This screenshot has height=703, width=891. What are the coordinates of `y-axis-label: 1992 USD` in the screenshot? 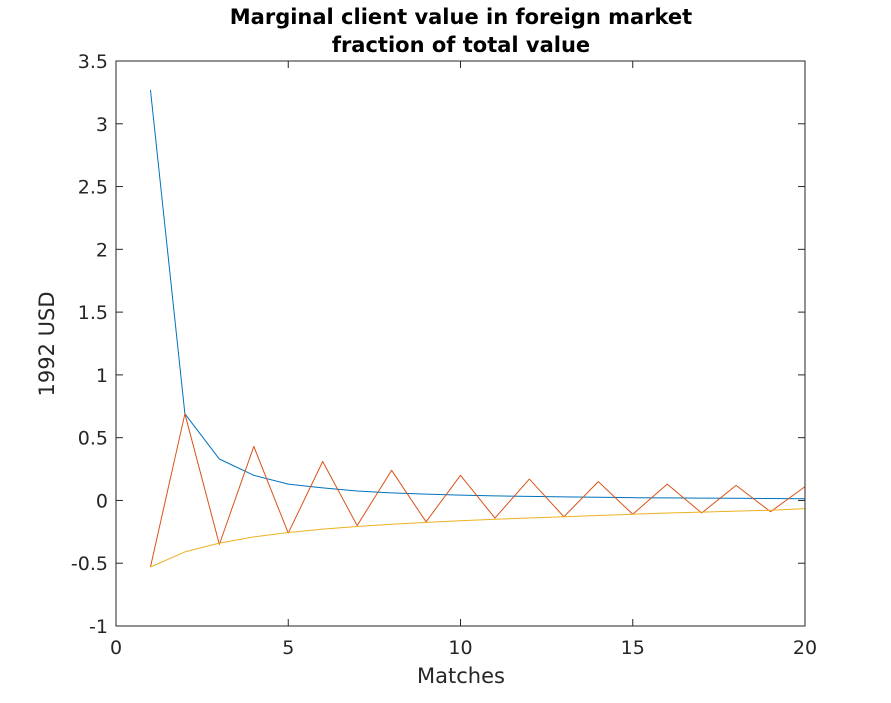 It's located at (47, 344).